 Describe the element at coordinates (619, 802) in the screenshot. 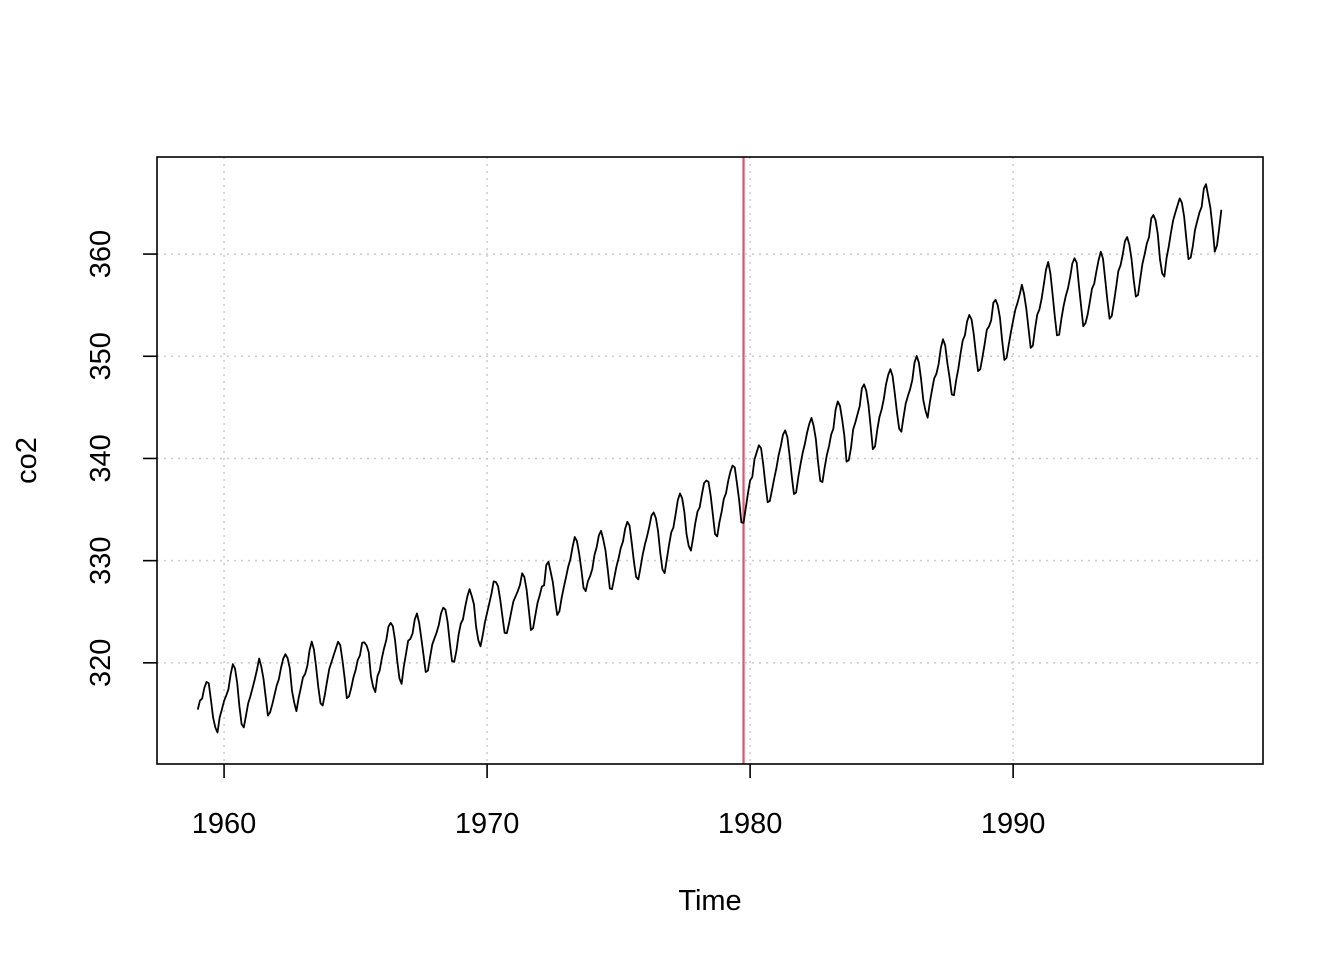

I see `x-axis: 1960 1970 1980 1990` at that location.